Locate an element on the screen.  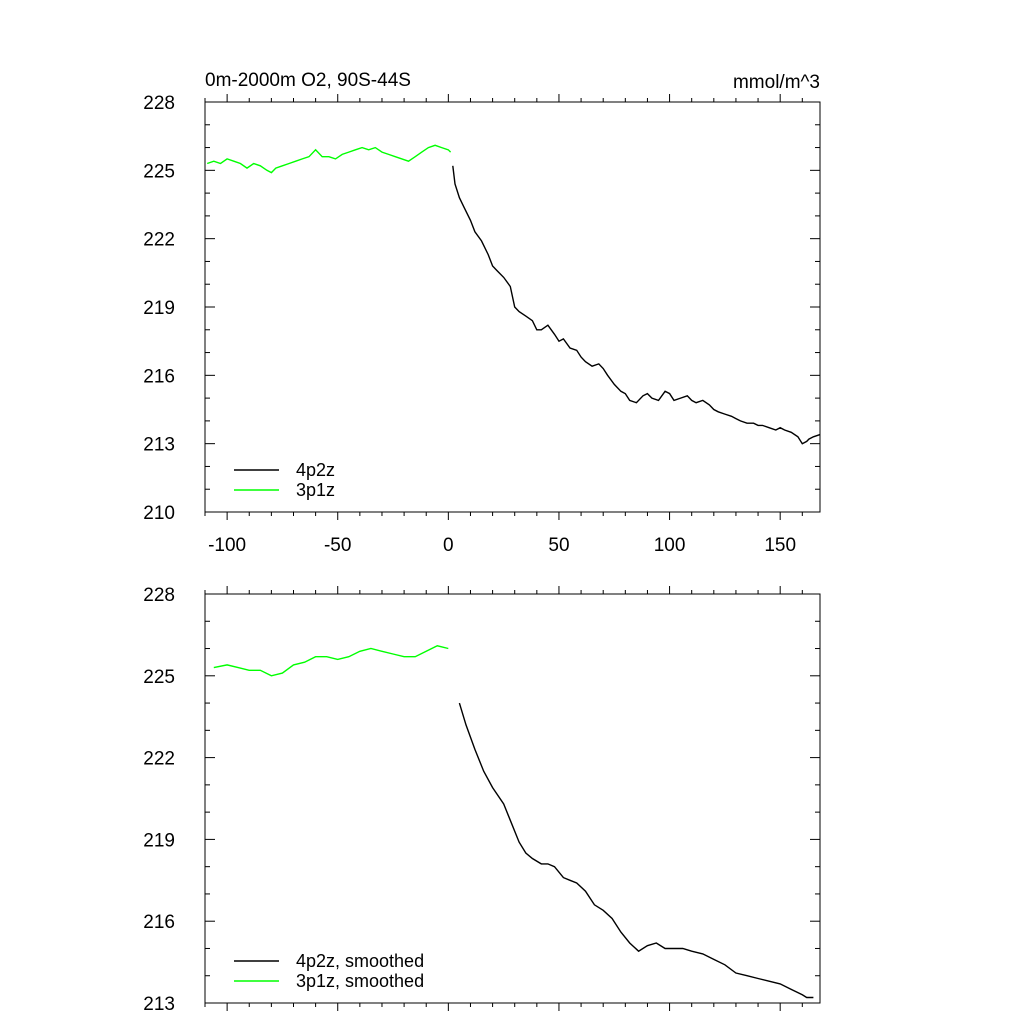
x-tick-label: 100 is located at coordinates (670, 545).